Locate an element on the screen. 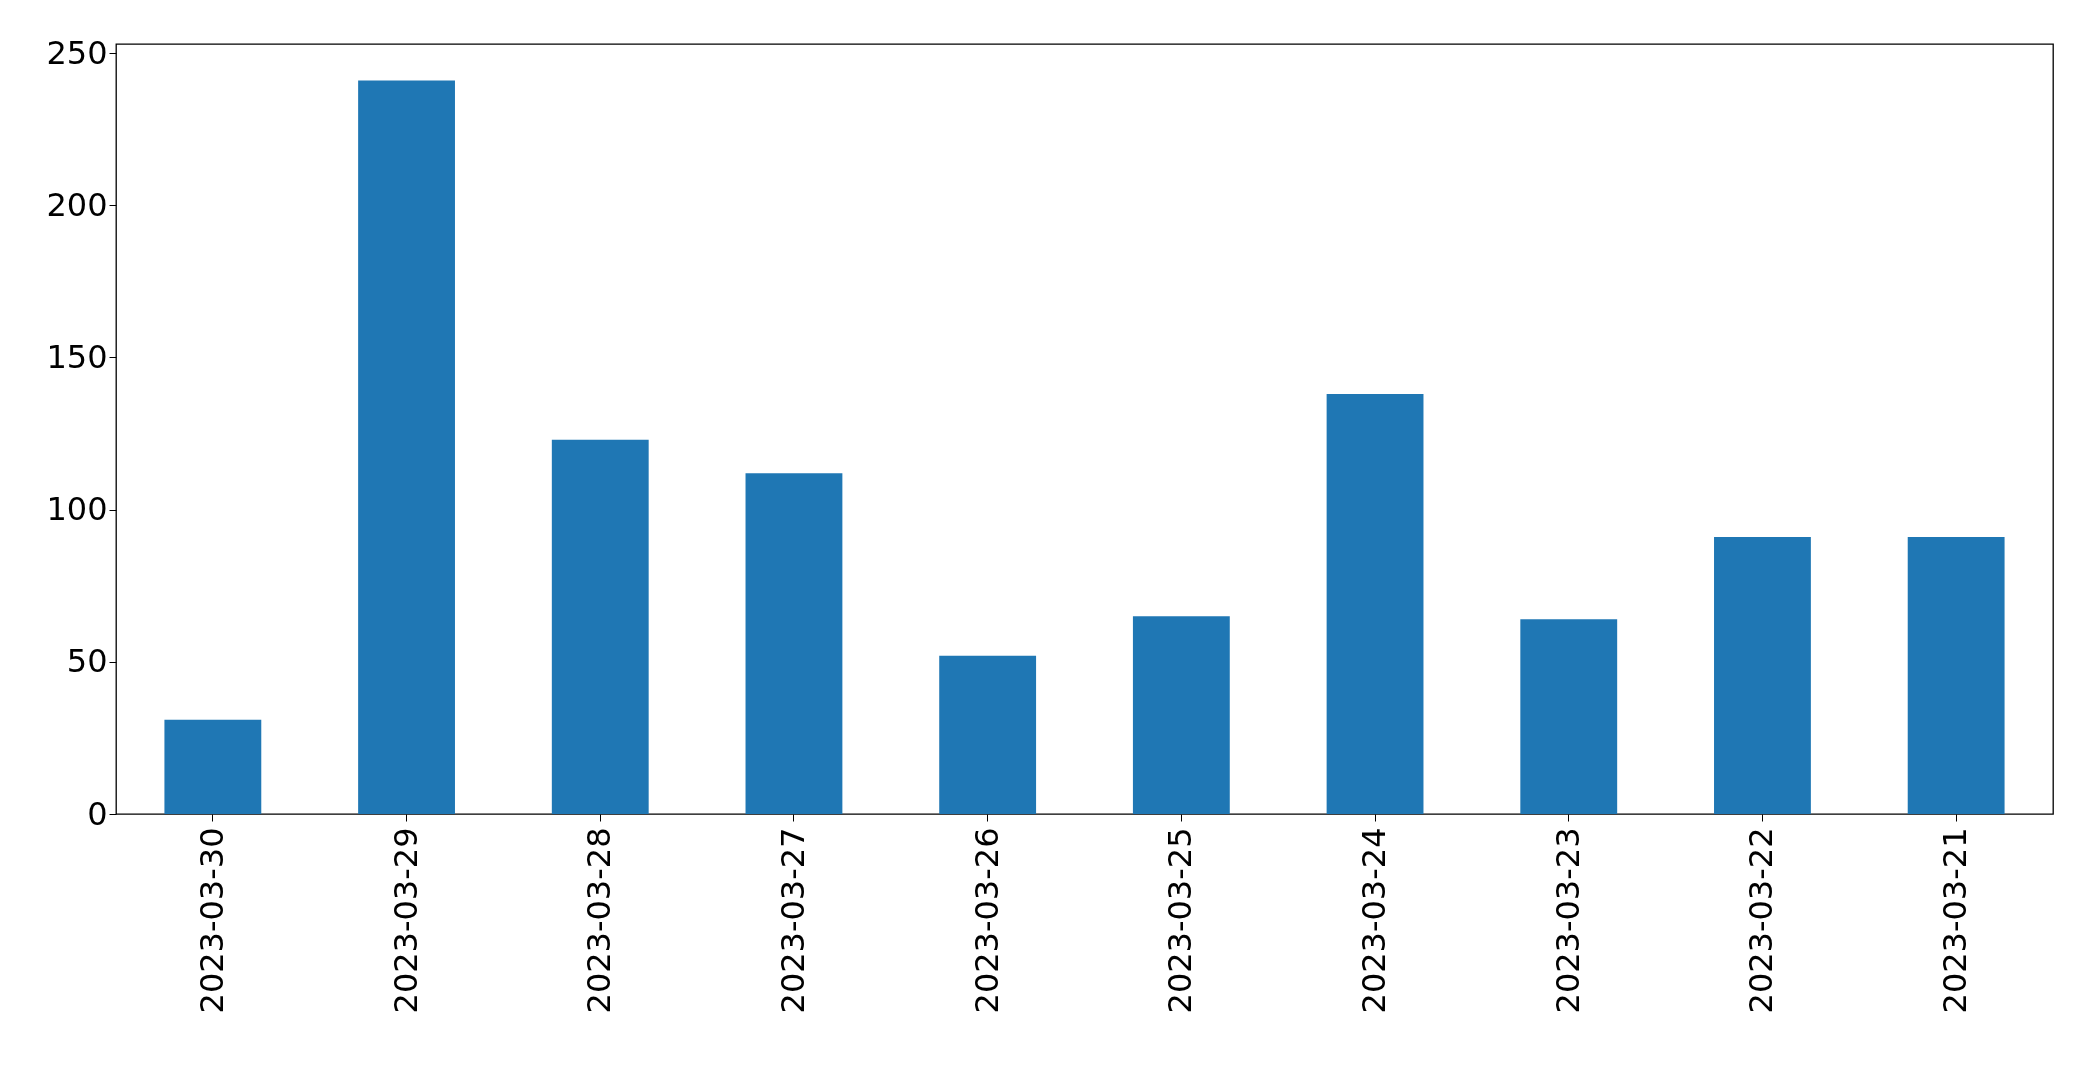 Image resolution: width=2093 pixels, height=1066 pixels. x-tick-label: 2023-03-29 is located at coordinates (405, 920).